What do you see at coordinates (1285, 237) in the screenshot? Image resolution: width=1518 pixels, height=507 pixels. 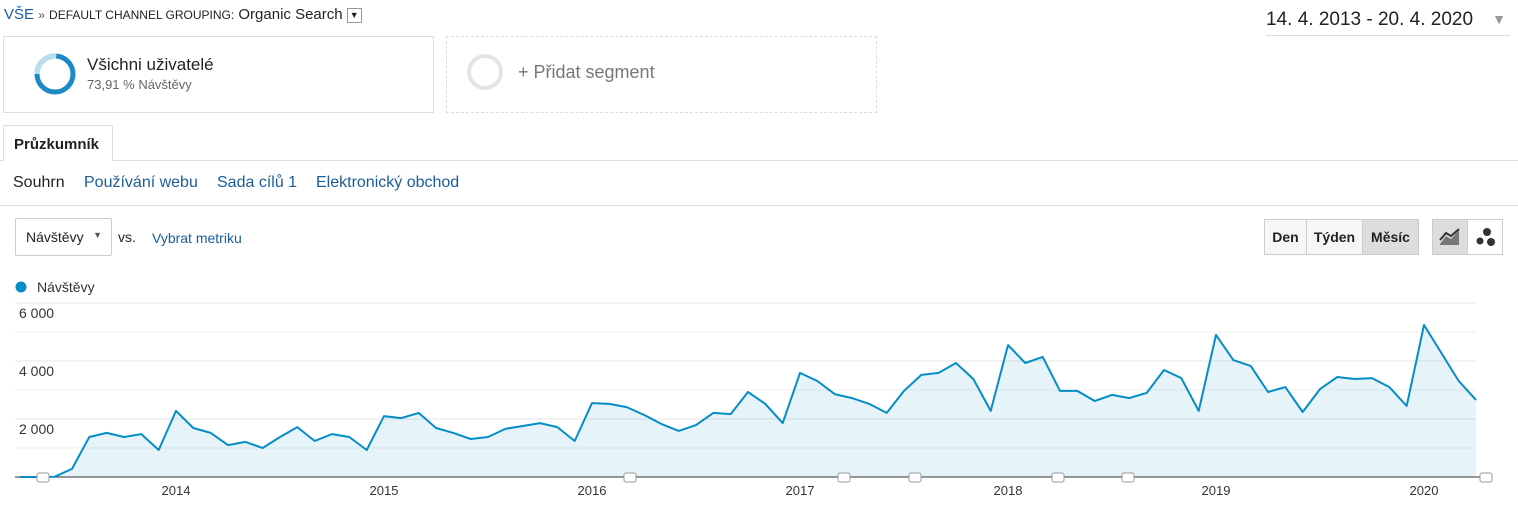 I see `period-button: Den` at bounding box center [1285, 237].